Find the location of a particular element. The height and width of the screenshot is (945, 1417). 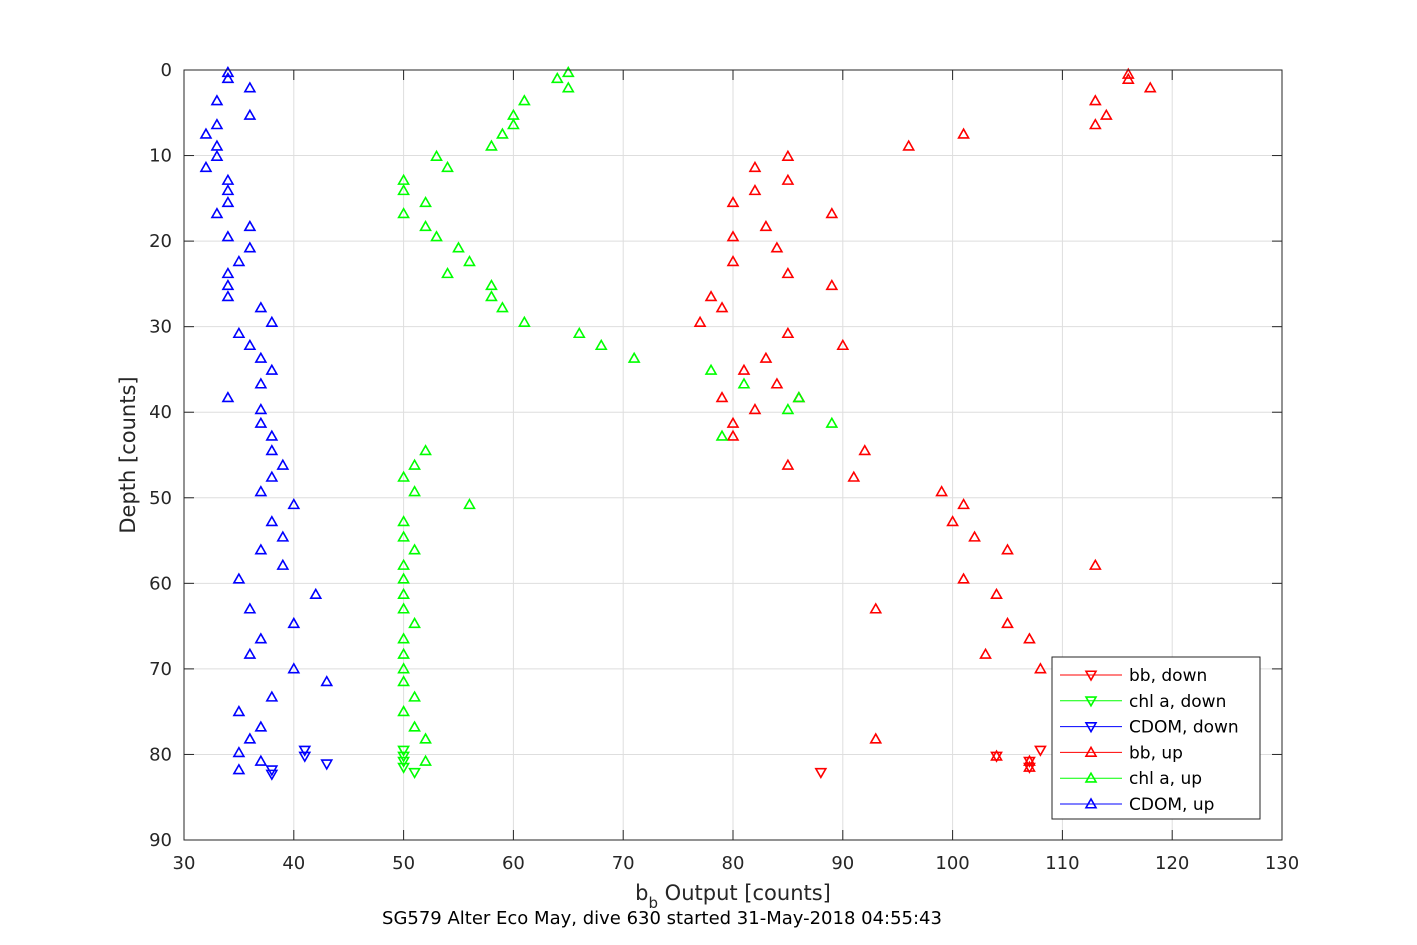

legend-item: bb, up is located at coordinates (1121, 753).